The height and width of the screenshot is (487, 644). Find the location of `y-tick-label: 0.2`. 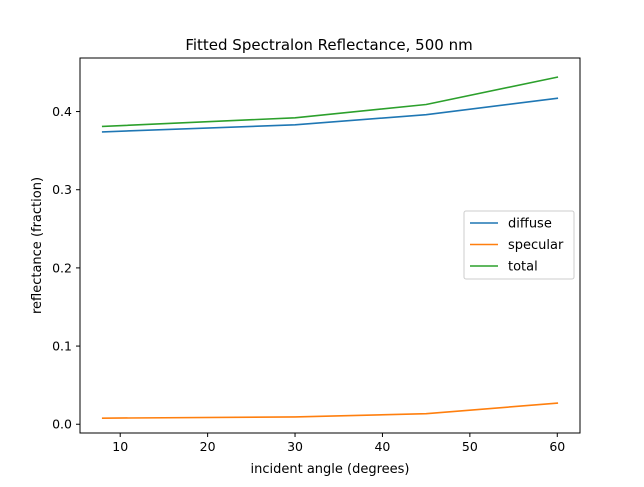

y-tick-label: 0.2 is located at coordinates (62, 267).